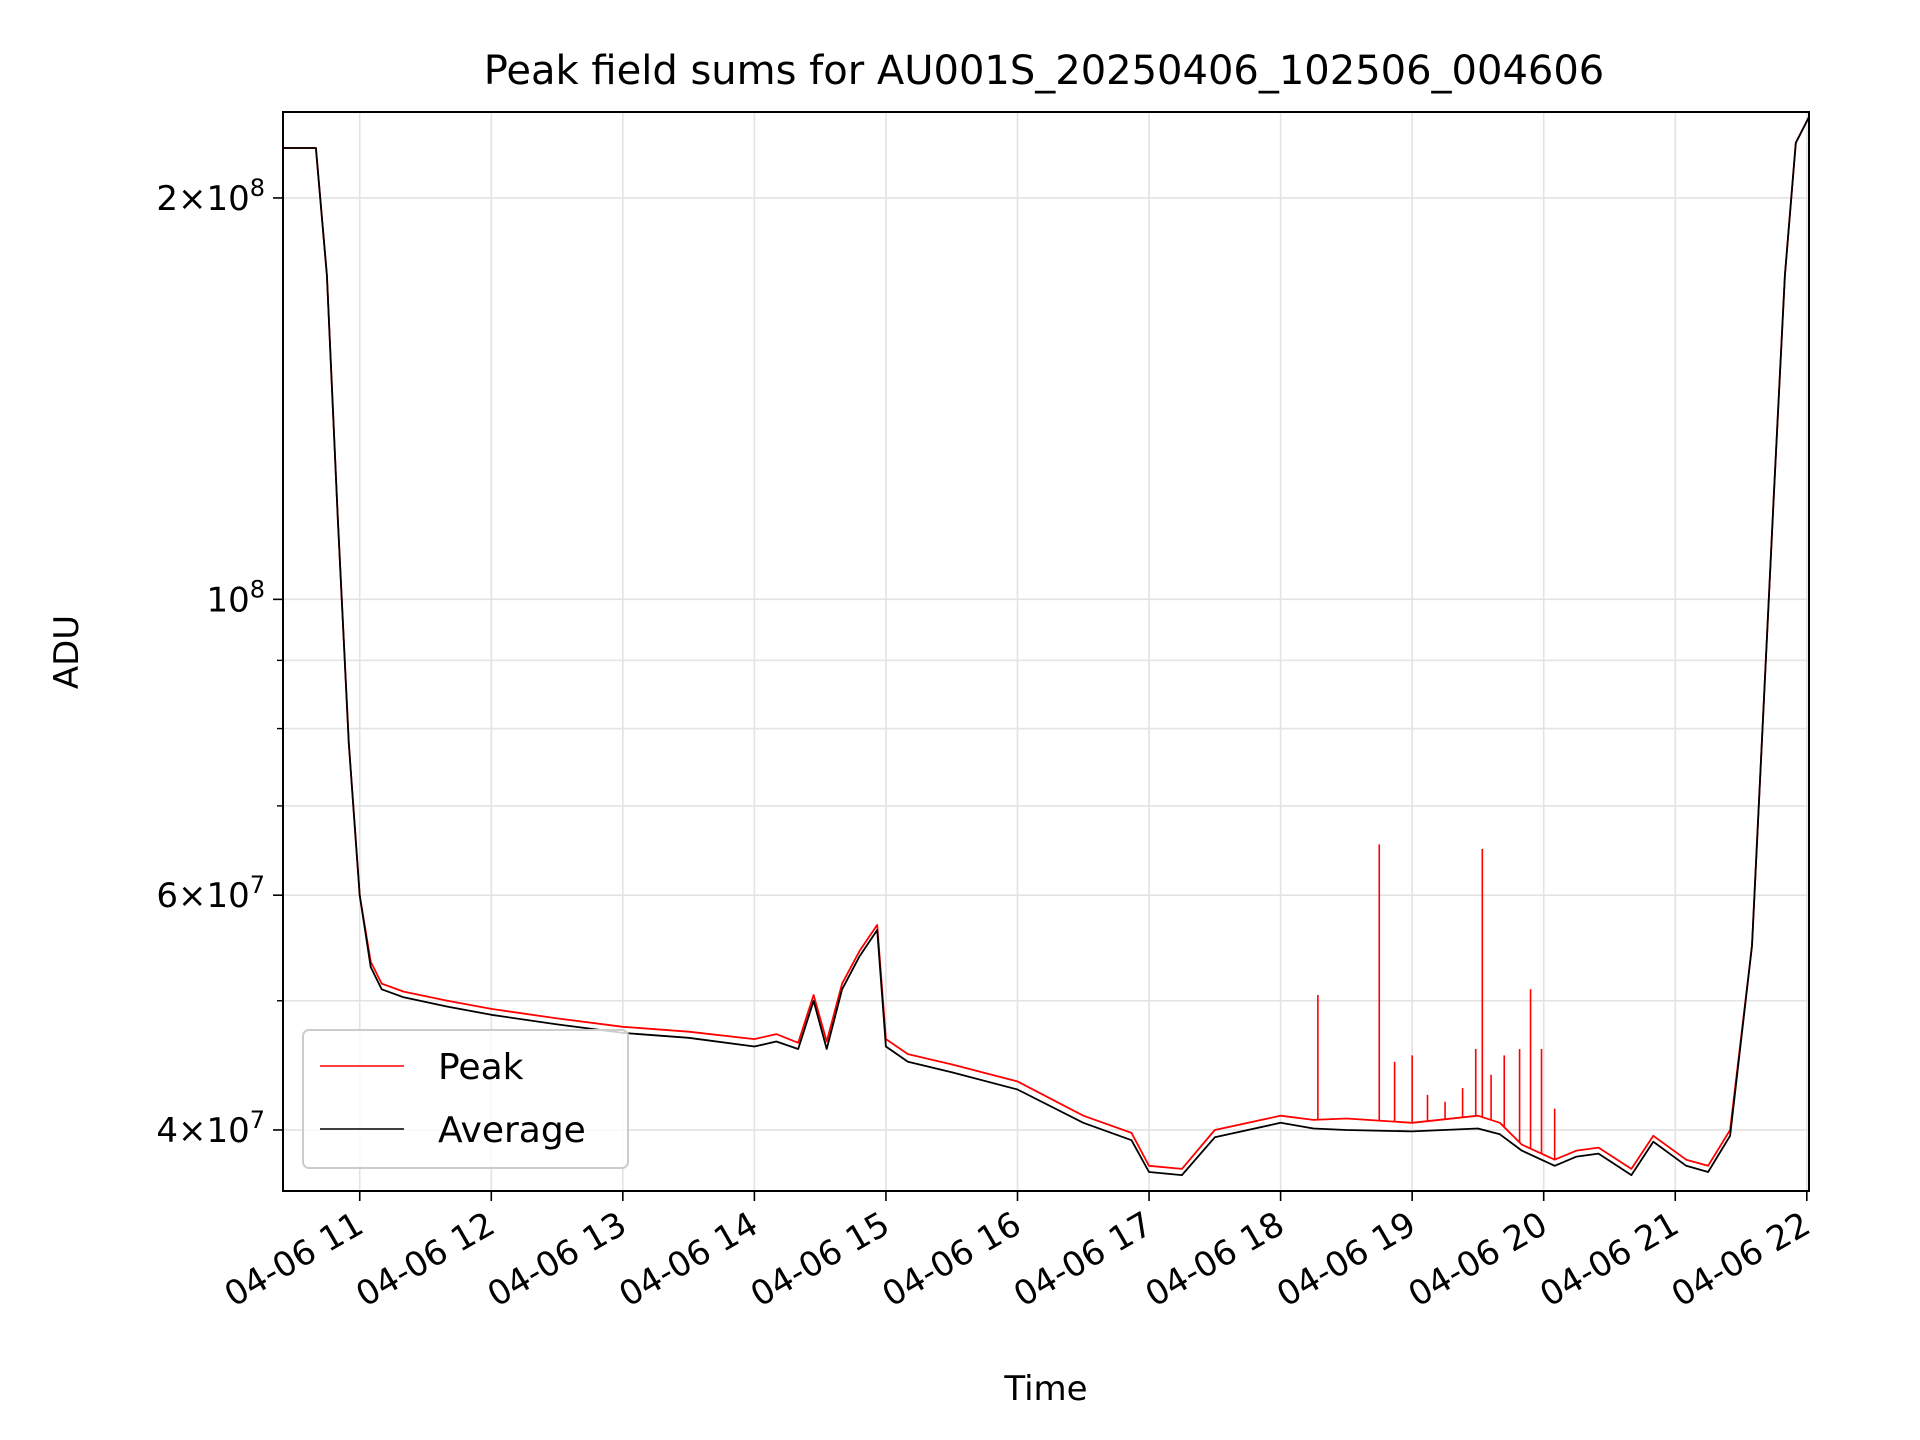 This screenshot has width=1920, height=1440. I want to click on y-axis-ticks: 4×107 6×107 108 2×108, so click(219, 662).